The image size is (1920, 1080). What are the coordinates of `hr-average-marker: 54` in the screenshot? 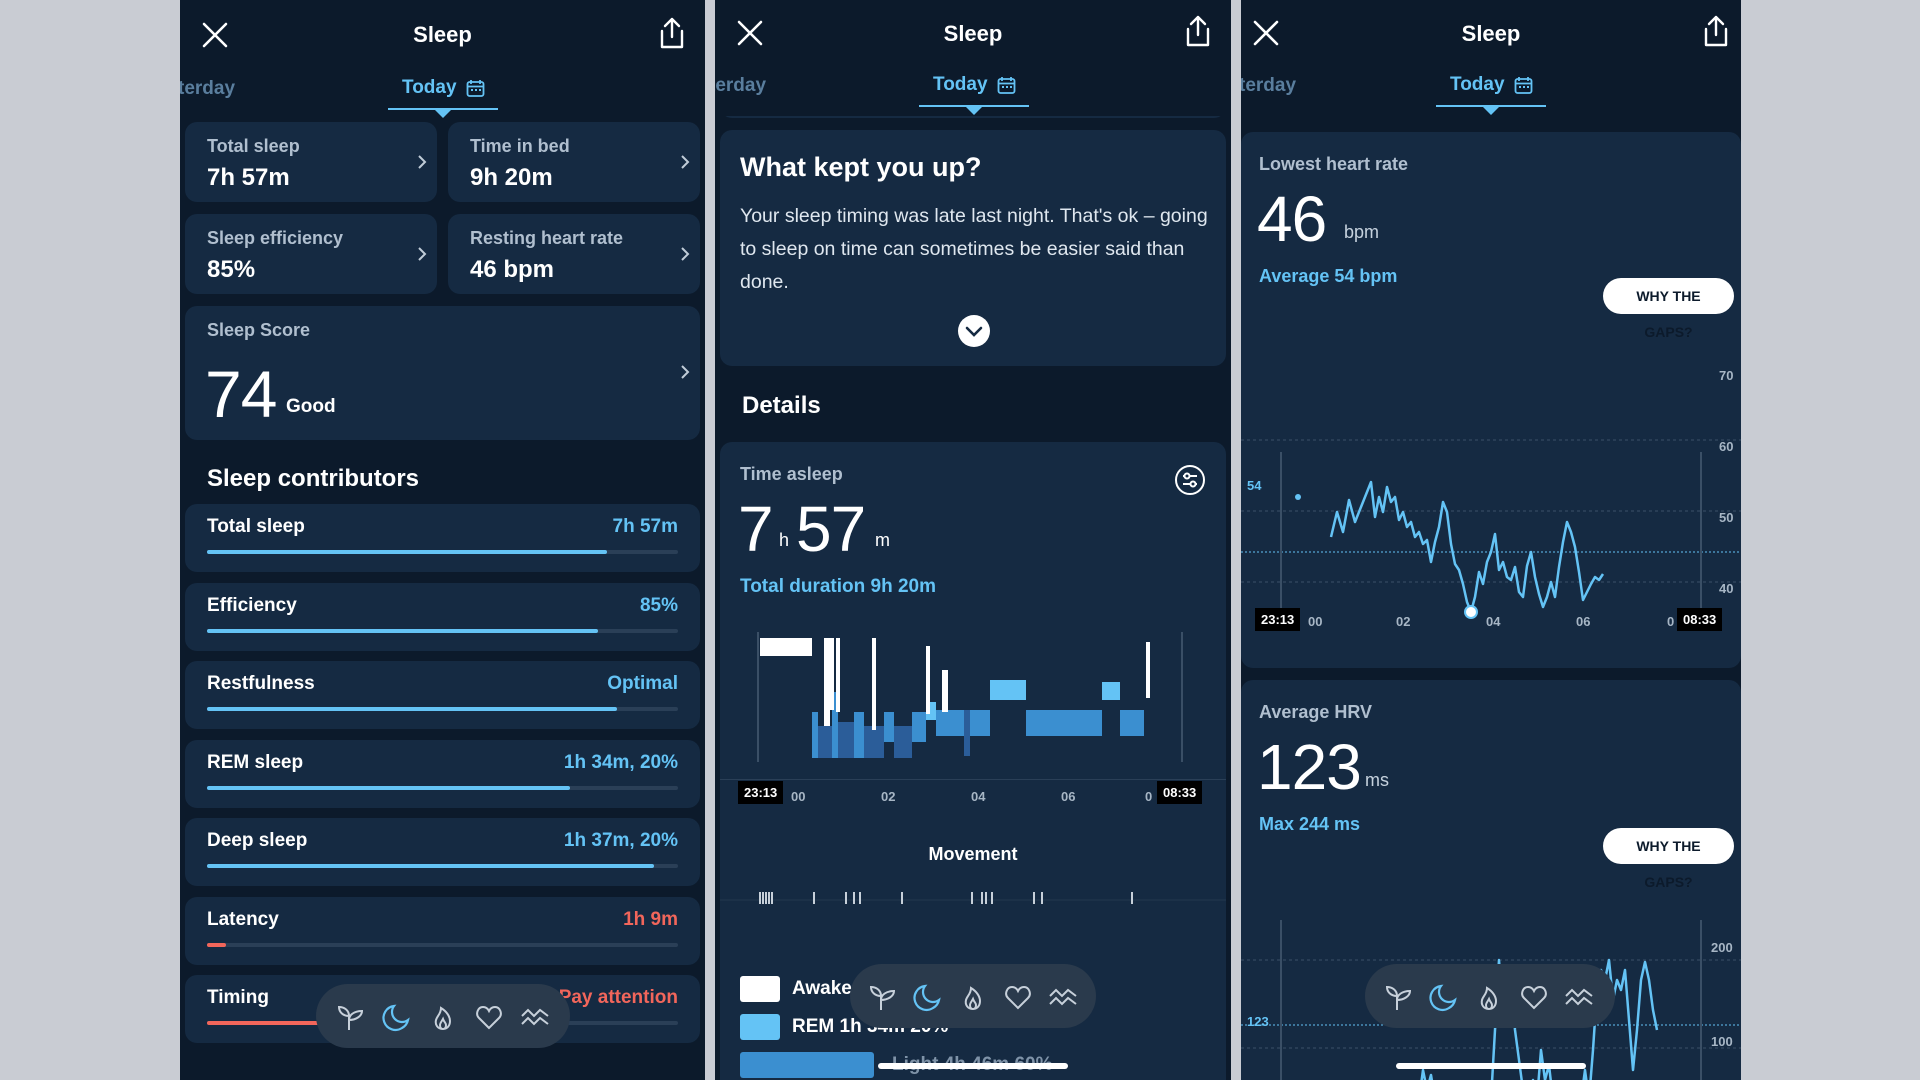 It's located at (1254, 485).